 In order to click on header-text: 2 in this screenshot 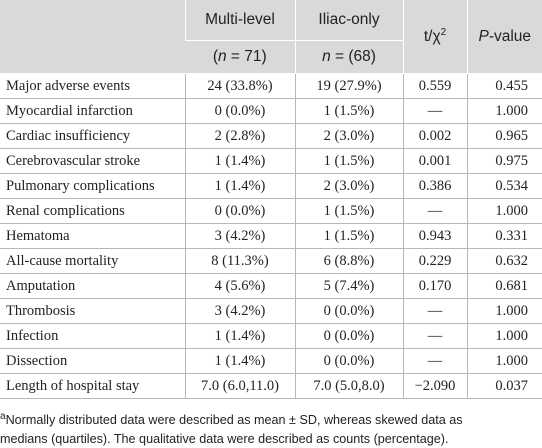, I will do `click(443, 32)`.